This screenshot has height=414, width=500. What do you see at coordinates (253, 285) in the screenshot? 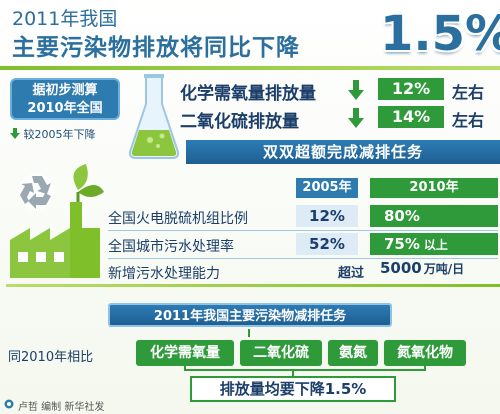
I see `section-divider` at bounding box center [253, 285].